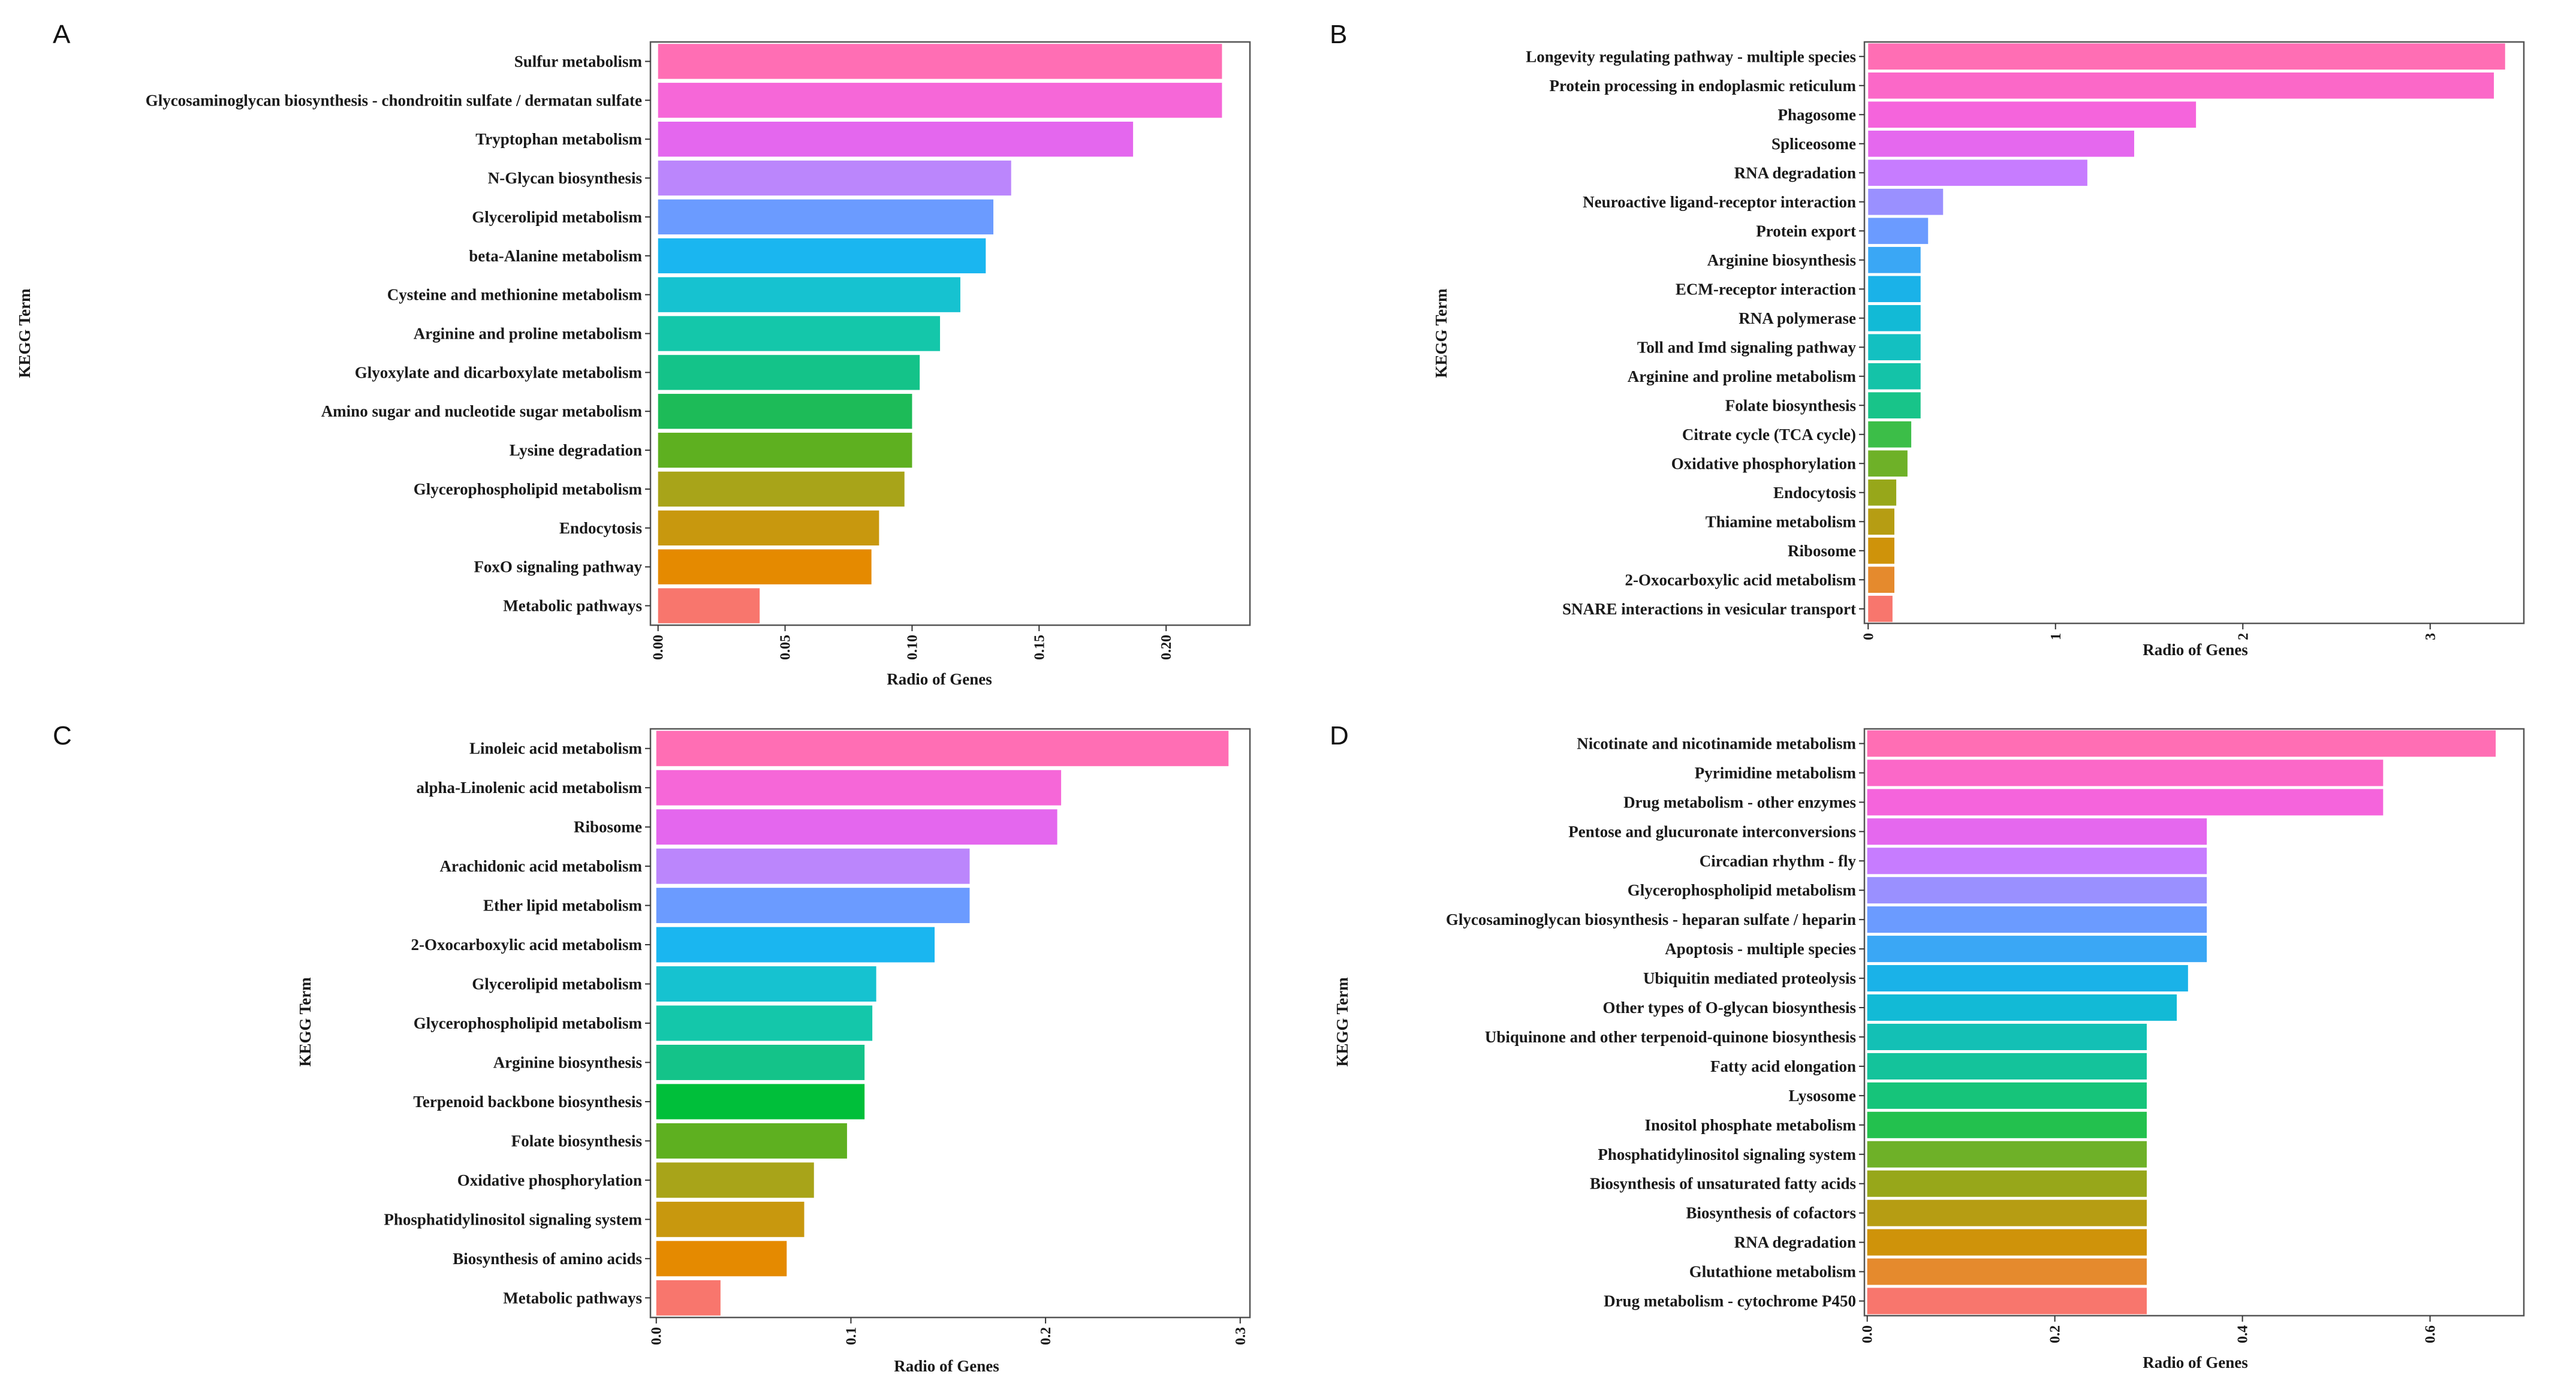 The height and width of the screenshot is (1399, 2576). I want to click on panel-b-category-label: Arginine biosynthesis, so click(1781, 260).